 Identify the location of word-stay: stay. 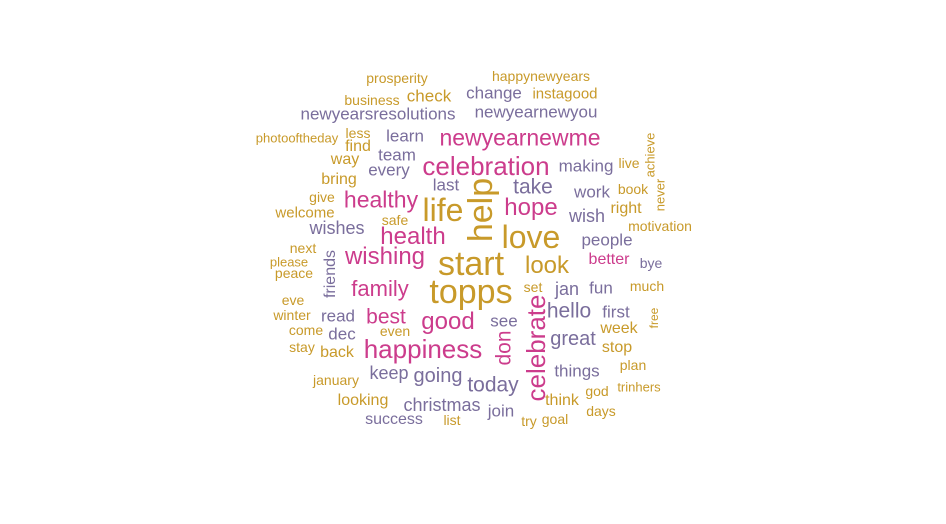
(302, 347).